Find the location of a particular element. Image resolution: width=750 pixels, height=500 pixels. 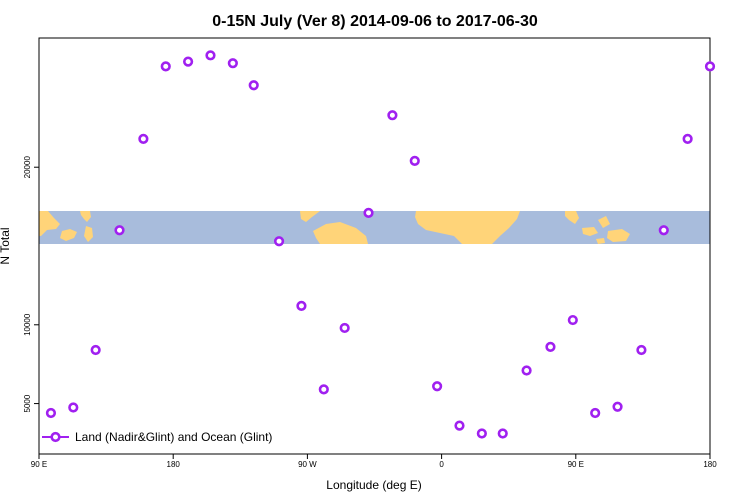

y-tick-label: 5000 is located at coordinates (27, 403).